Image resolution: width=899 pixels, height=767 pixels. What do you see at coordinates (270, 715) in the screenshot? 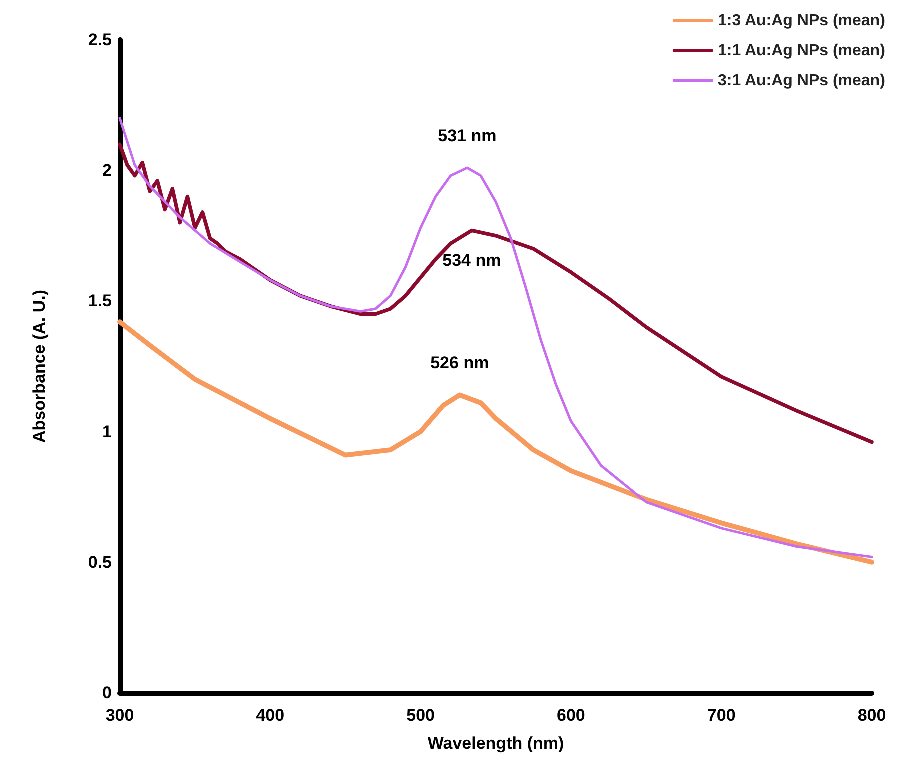
I see `x-tick-label: 400` at bounding box center [270, 715].